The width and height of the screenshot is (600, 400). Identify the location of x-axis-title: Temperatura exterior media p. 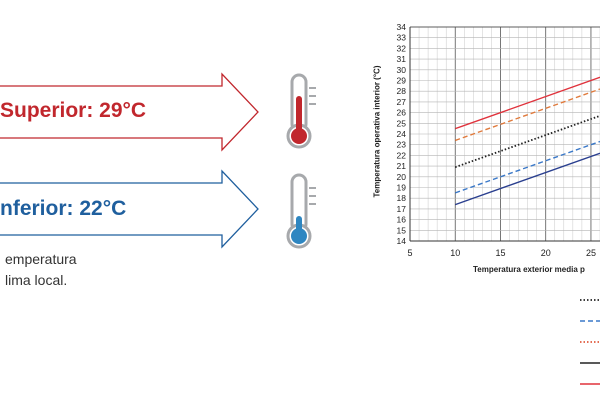
(529, 269).